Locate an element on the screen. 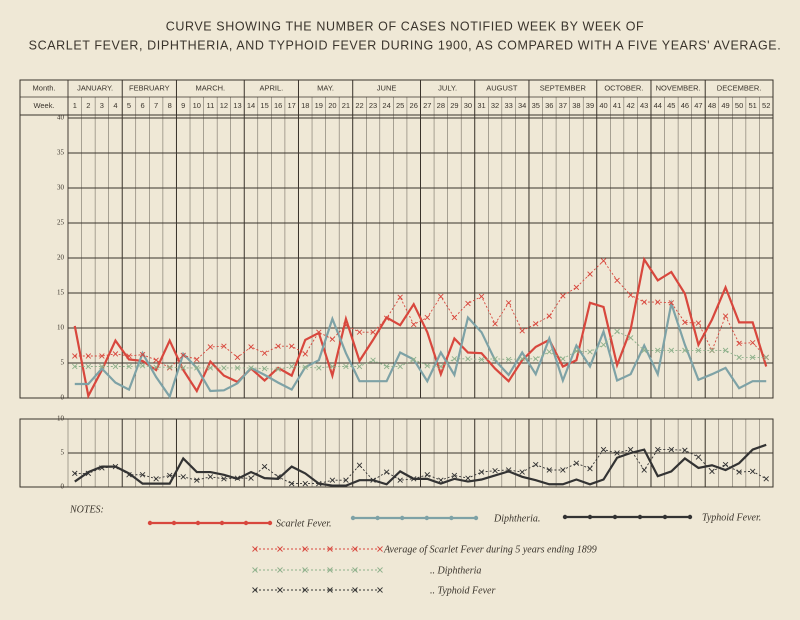 The width and height of the screenshot is (800, 620). week-label: 51 is located at coordinates (752, 105).